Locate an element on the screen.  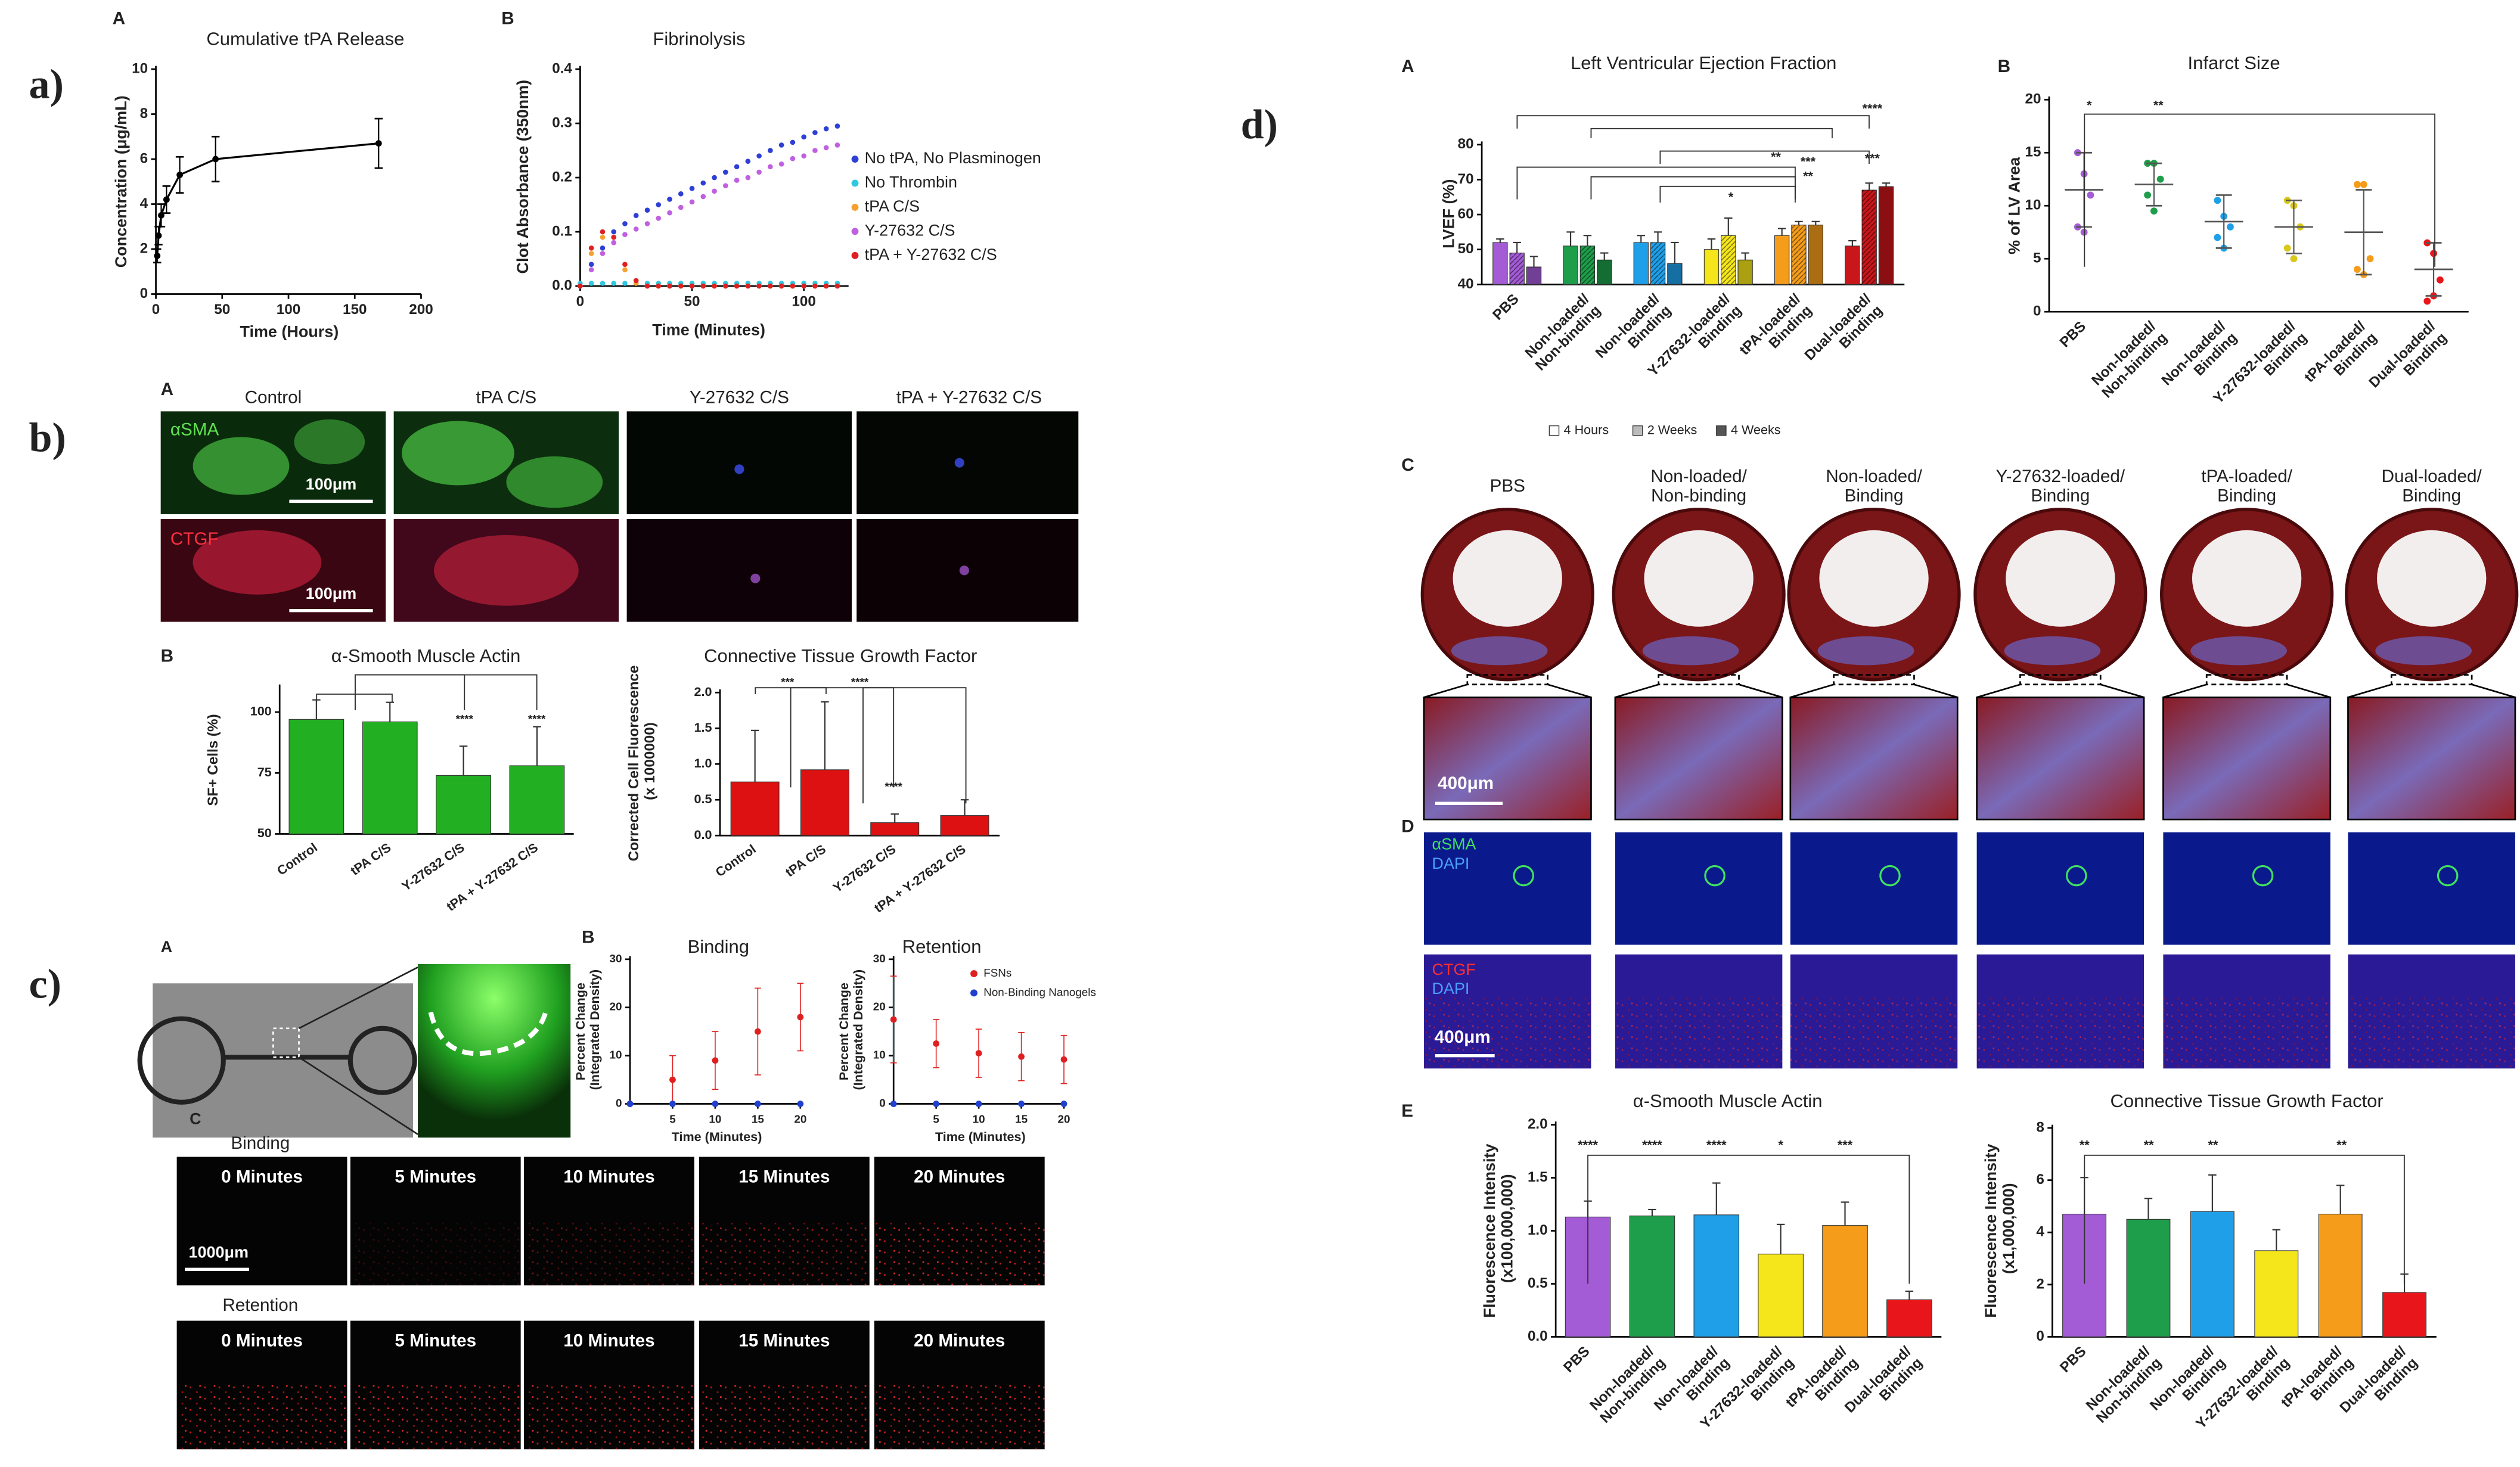
significance-label: * is located at coordinates (2089, 105).